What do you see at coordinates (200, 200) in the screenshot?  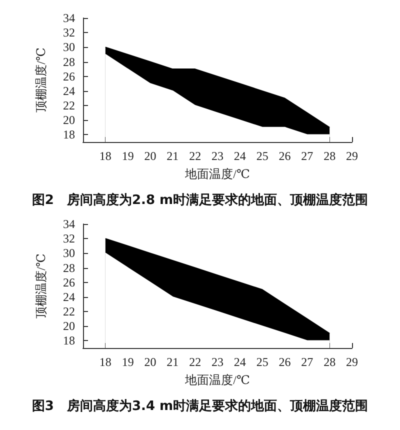 I see `text: 图2 房间高度为2.8 m时满足要求的地面、顶棚温度范围` at bounding box center [200, 200].